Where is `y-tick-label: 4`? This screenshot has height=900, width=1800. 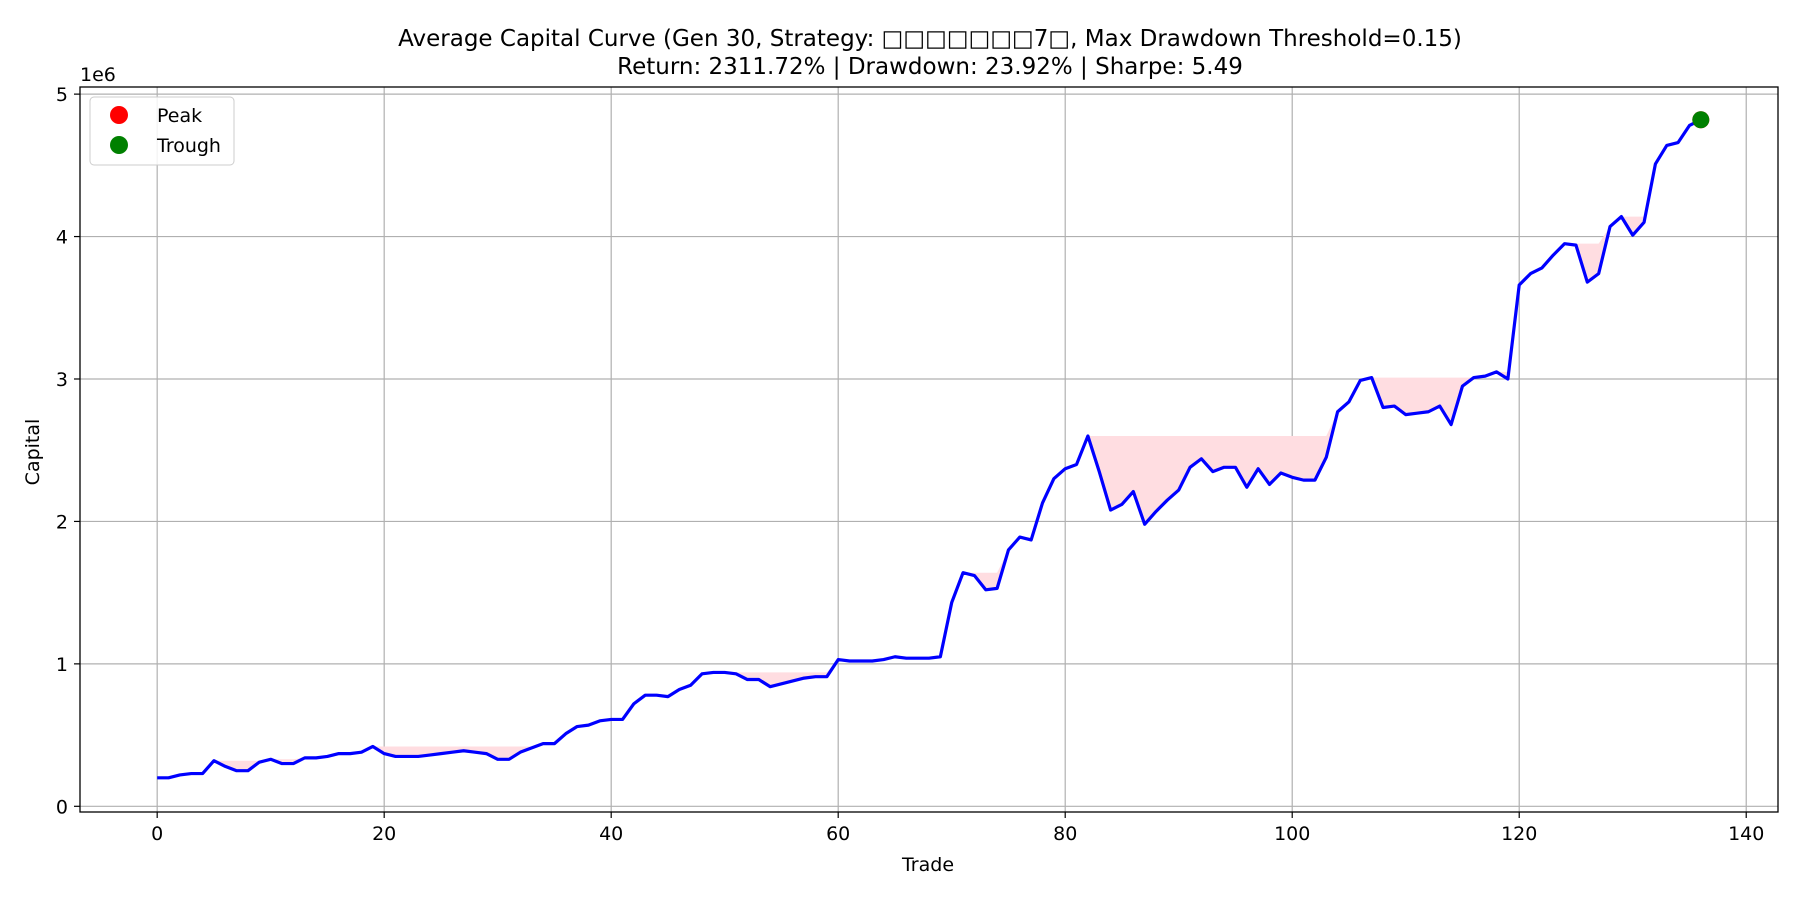 y-tick-label: 4 is located at coordinates (62, 238).